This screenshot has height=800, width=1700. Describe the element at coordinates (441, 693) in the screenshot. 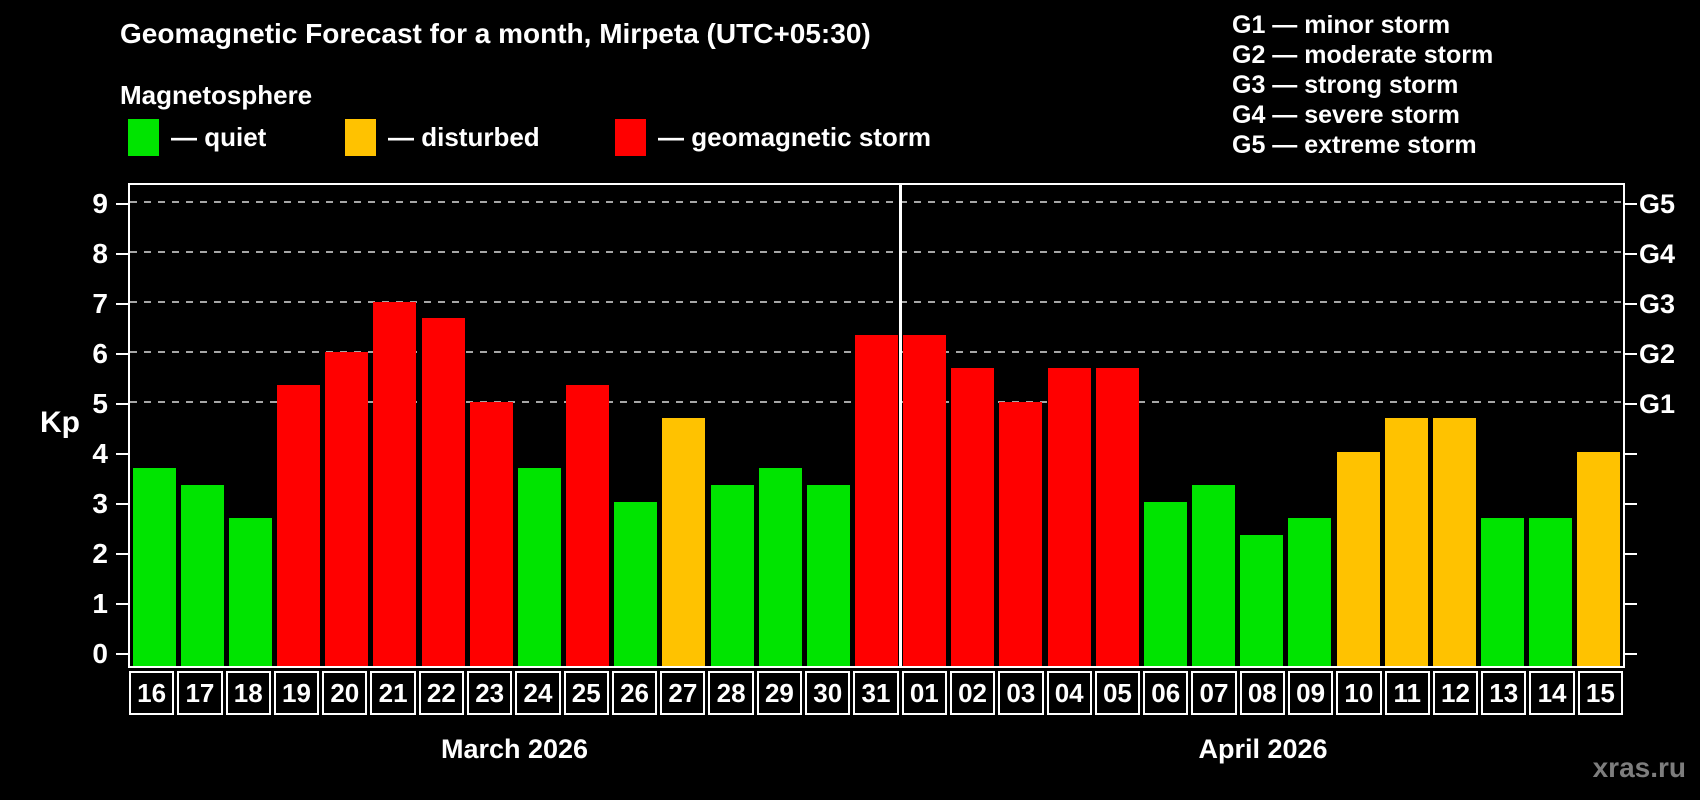

I see `day-label-22: 22` at that location.